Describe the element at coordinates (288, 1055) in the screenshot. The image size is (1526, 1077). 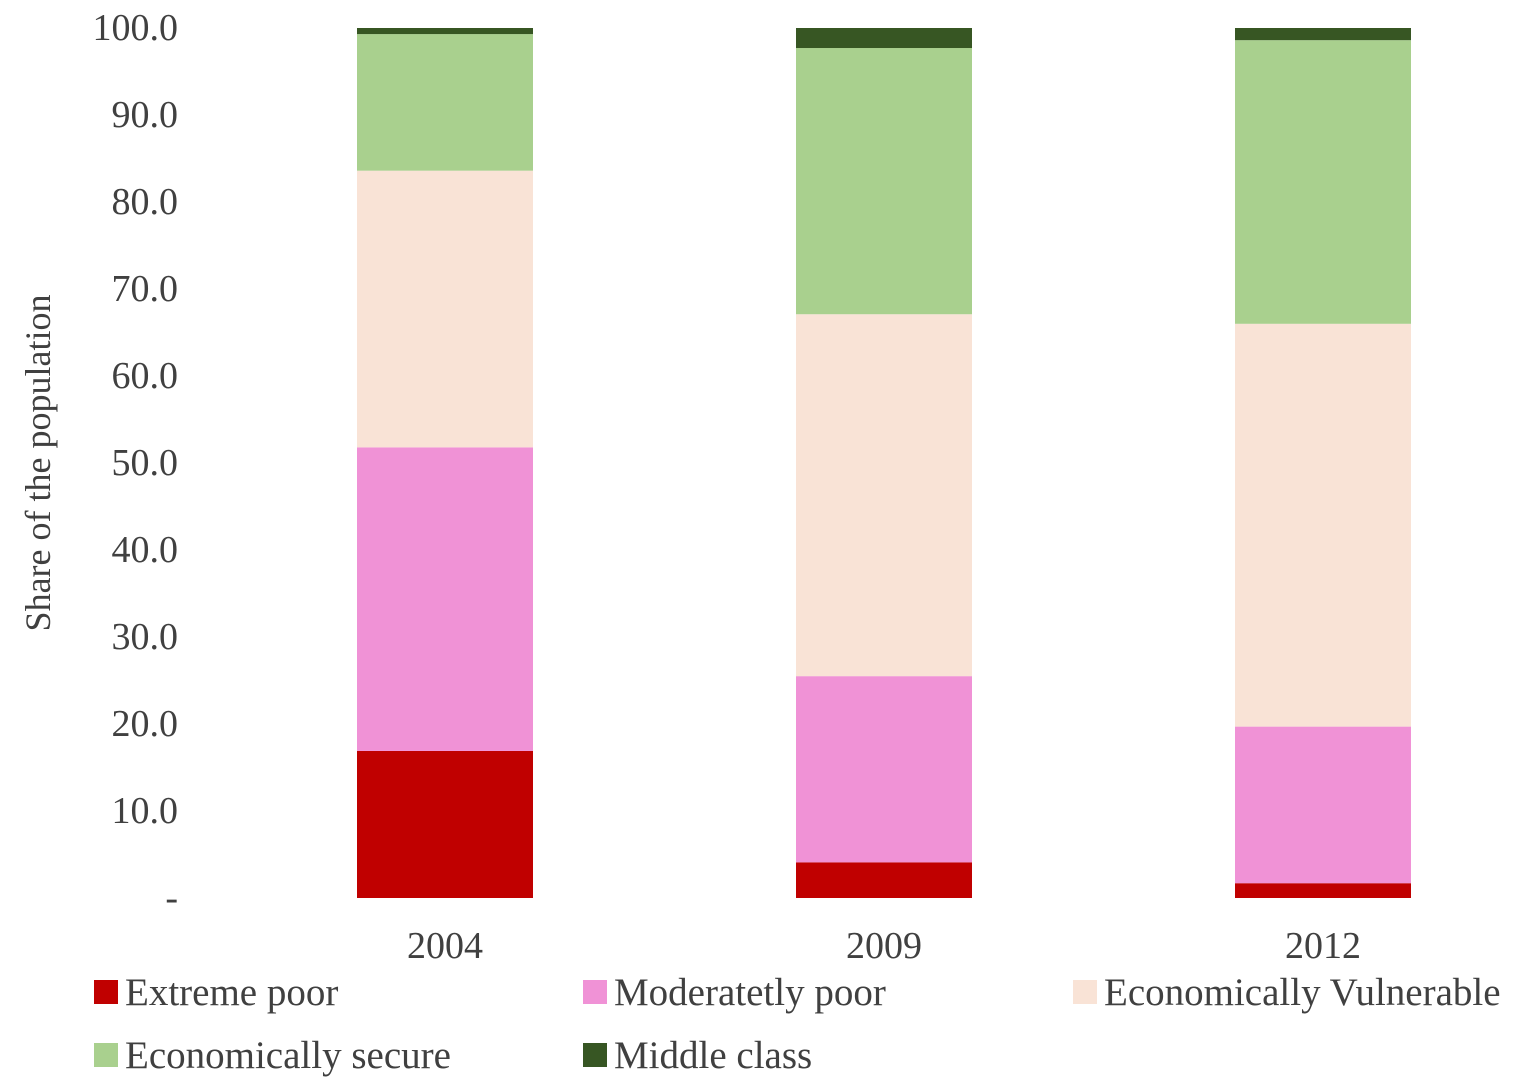
I see `legend-label: Economically secure` at that location.